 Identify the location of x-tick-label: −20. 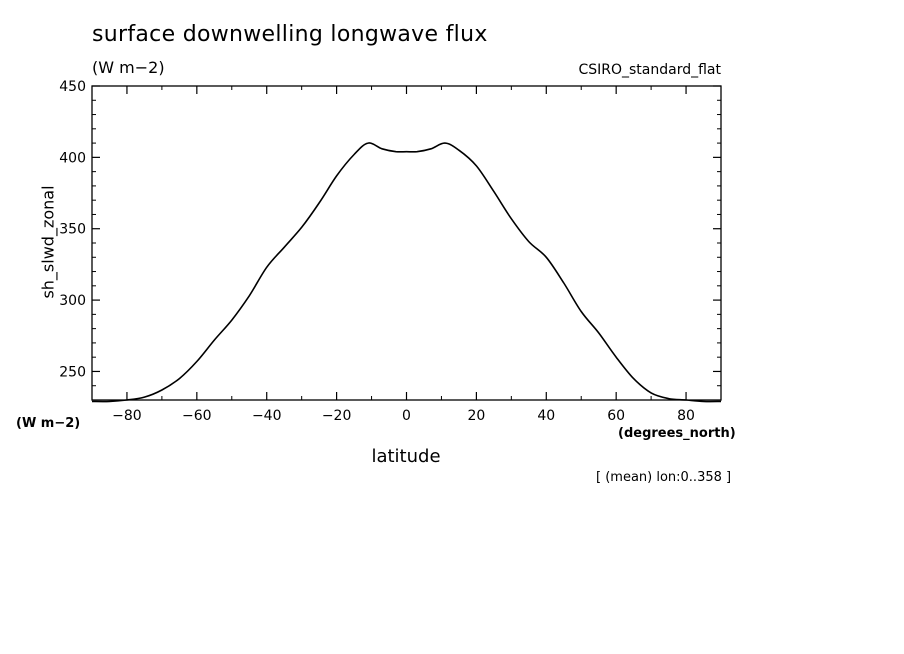
(337, 416).